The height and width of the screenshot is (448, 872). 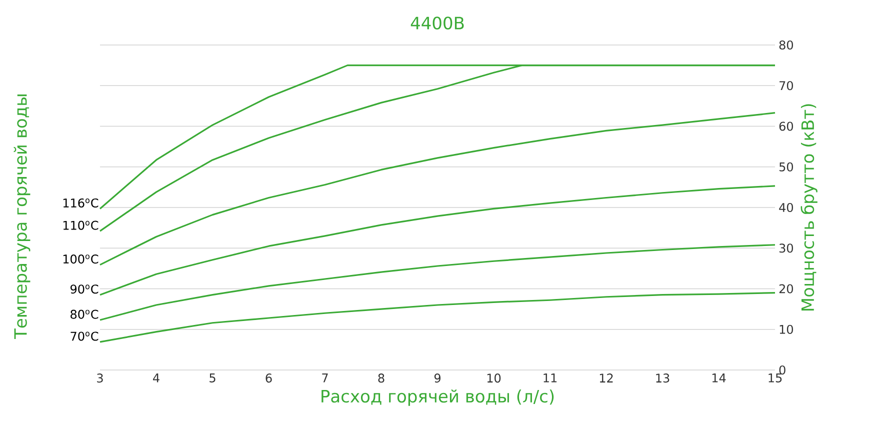 What do you see at coordinates (84, 336) in the screenshot?
I see `series-label: 70$^{o}$C` at bounding box center [84, 336].